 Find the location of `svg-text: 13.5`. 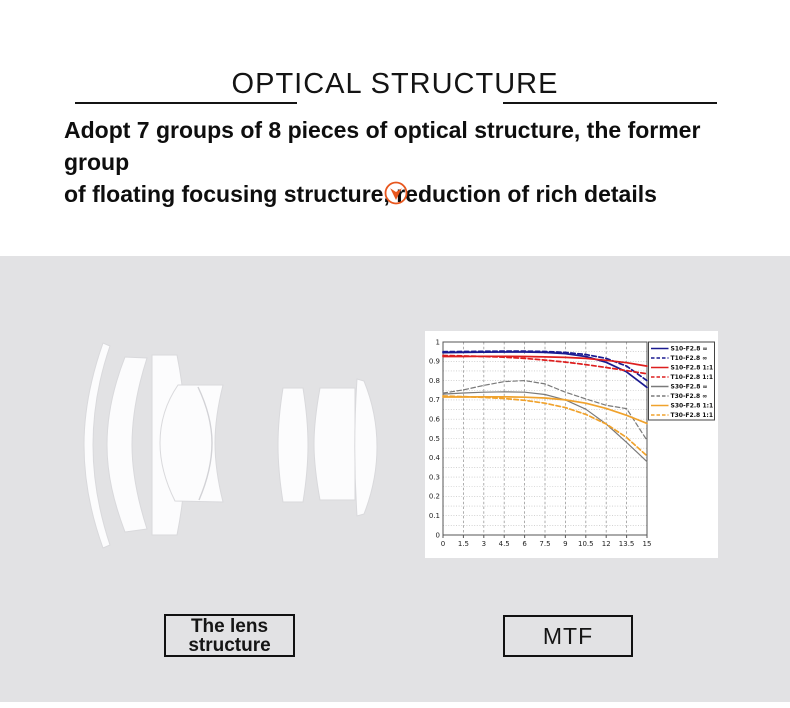

svg-text: 13.5 is located at coordinates (627, 544).